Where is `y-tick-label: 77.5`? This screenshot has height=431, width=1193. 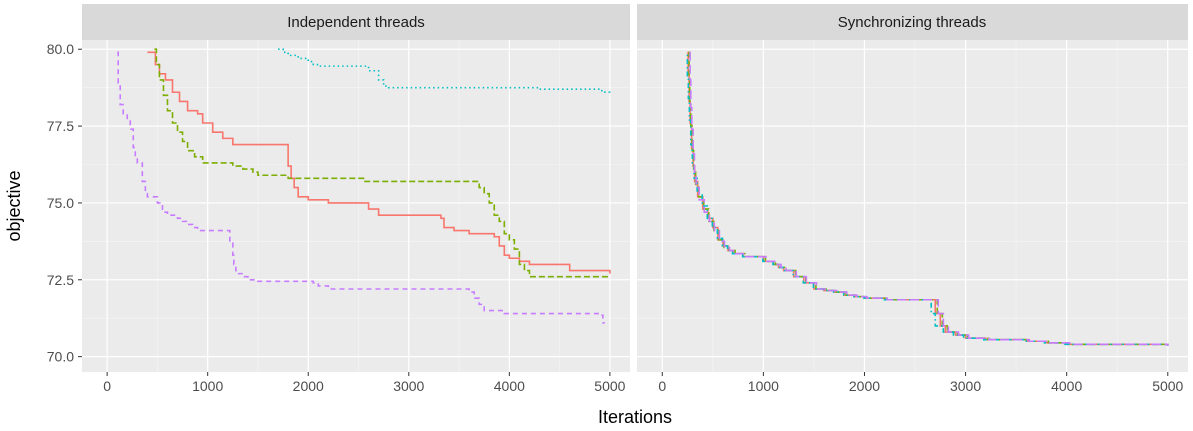 y-tick-label: 77.5 is located at coordinates (60, 126).